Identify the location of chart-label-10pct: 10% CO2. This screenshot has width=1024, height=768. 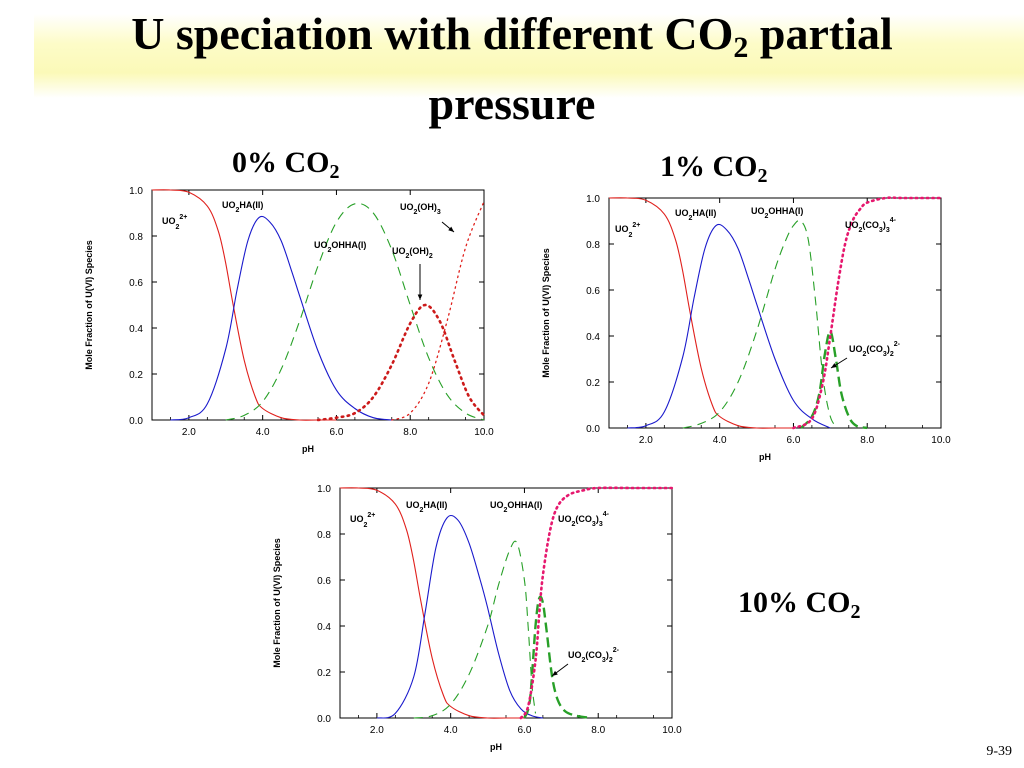
(799, 605).